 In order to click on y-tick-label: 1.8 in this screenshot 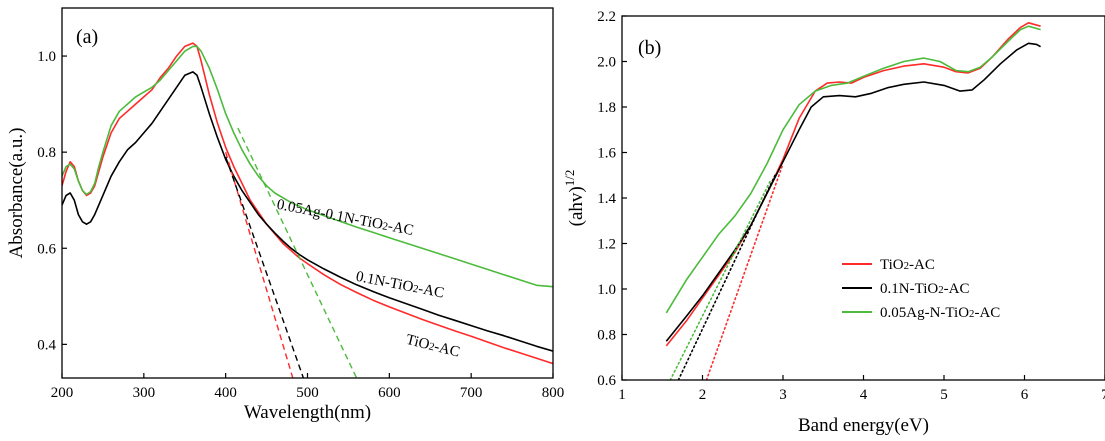, I will do `click(606, 108)`.